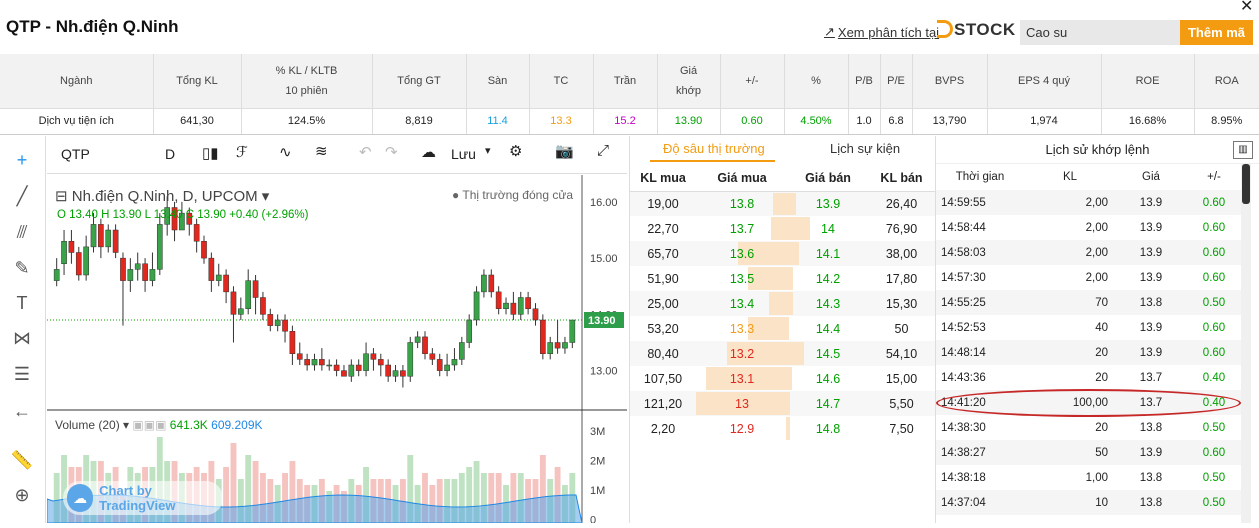  I want to click on text-icon: T, so click(22, 303).